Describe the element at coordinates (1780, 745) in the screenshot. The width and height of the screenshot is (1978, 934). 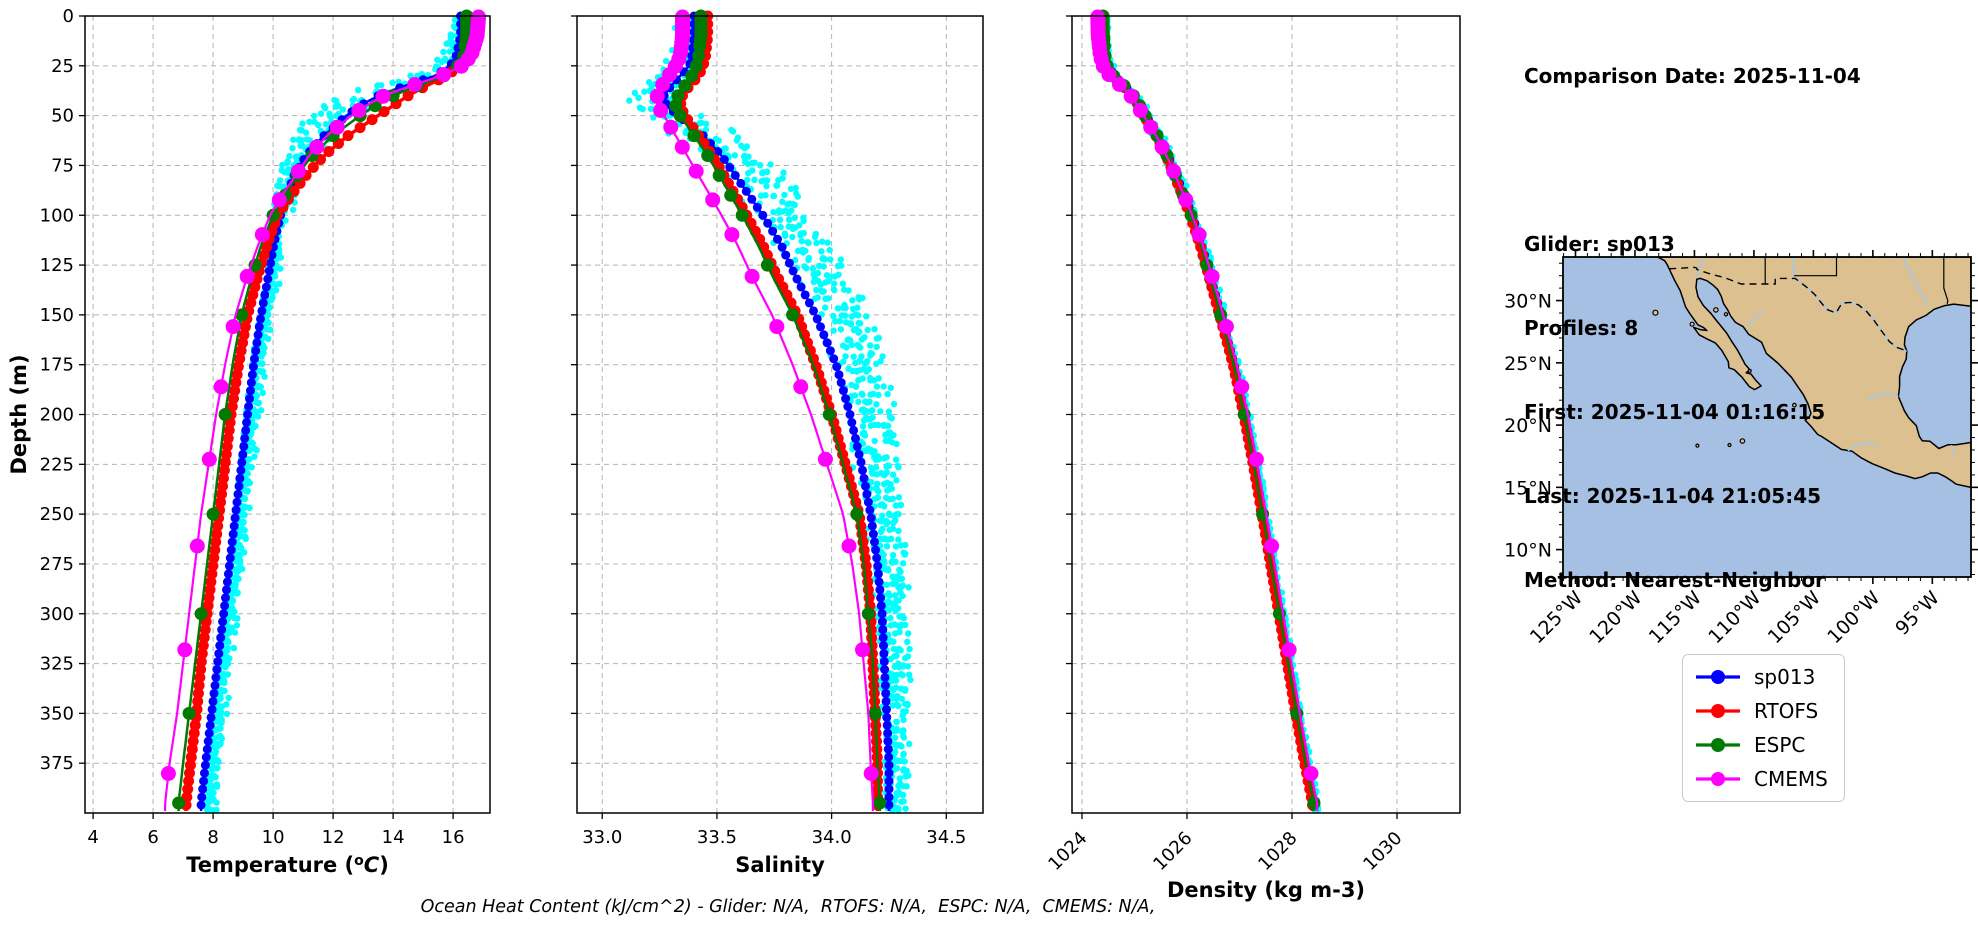
I see `legend-label: ESPC` at that location.